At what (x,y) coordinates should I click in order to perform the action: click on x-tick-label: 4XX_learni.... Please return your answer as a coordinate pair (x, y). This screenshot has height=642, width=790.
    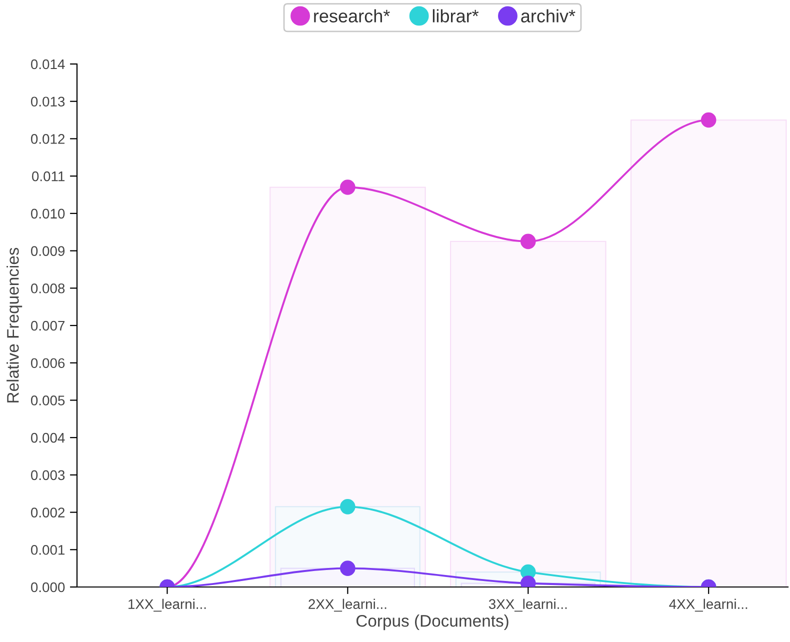
    Looking at the image, I should click on (708, 605).